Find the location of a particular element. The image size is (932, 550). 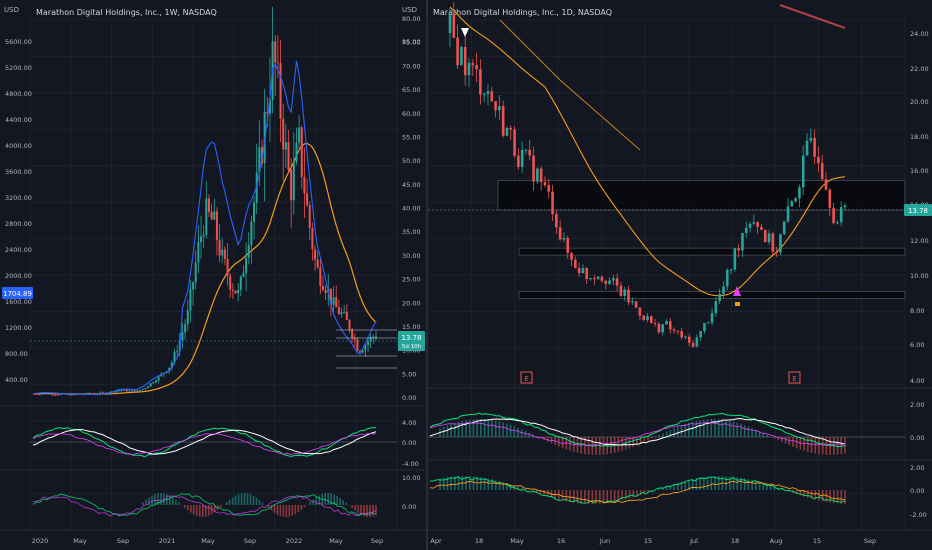

left-inner-y-tick: 30.00 is located at coordinates (411, 256).